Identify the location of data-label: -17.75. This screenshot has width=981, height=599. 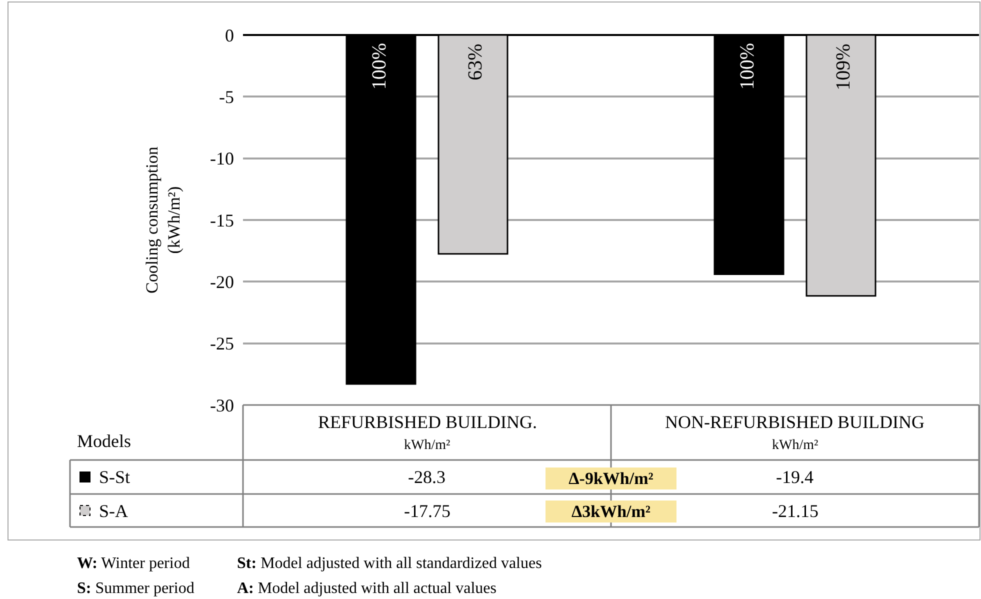
(427, 511).